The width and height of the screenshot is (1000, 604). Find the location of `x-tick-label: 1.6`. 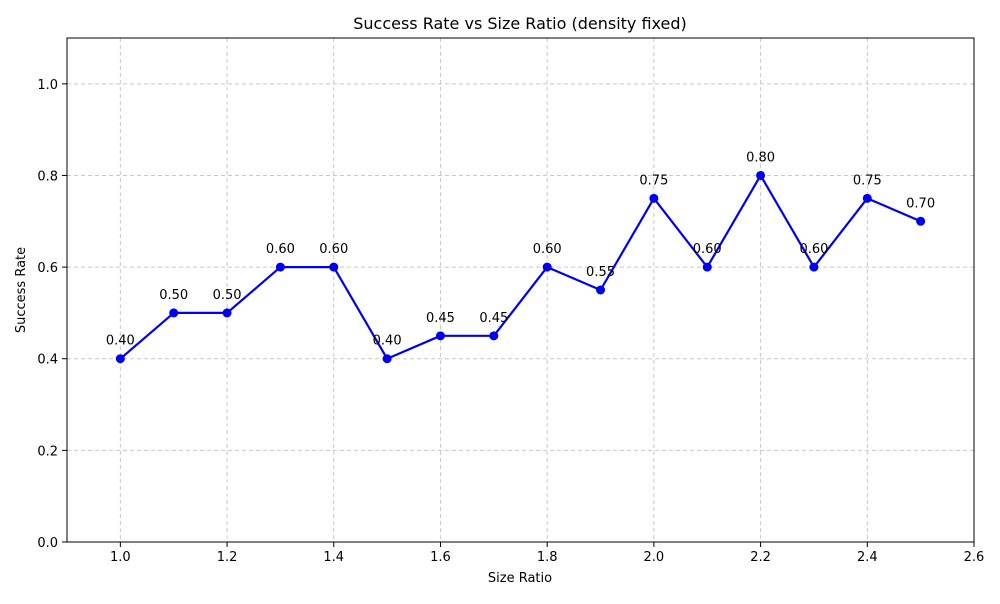

x-tick-label: 1.6 is located at coordinates (440, 557).